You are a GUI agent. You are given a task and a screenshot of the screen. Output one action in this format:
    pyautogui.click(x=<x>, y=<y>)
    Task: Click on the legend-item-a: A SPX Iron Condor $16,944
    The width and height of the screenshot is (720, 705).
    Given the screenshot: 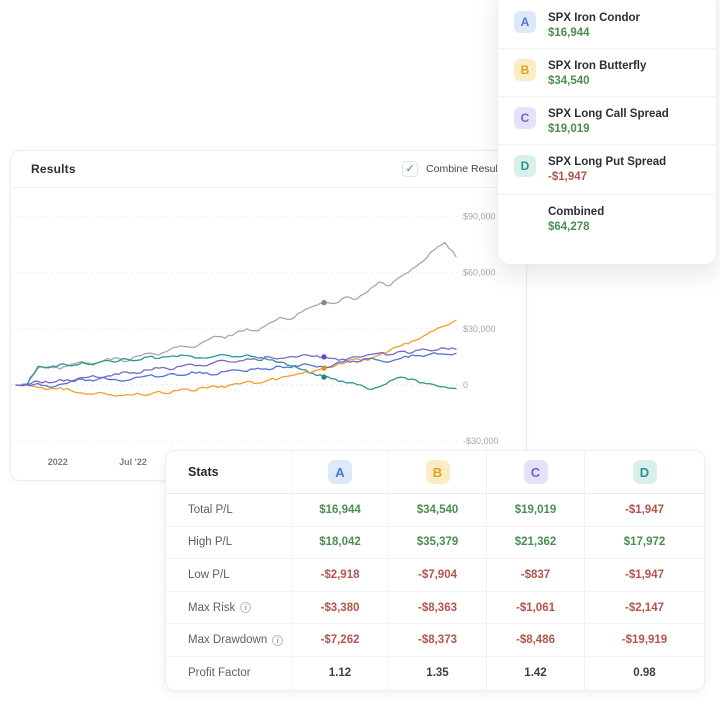 What is the action you would take?
    pyautogui.click(x=607, y=24)
    